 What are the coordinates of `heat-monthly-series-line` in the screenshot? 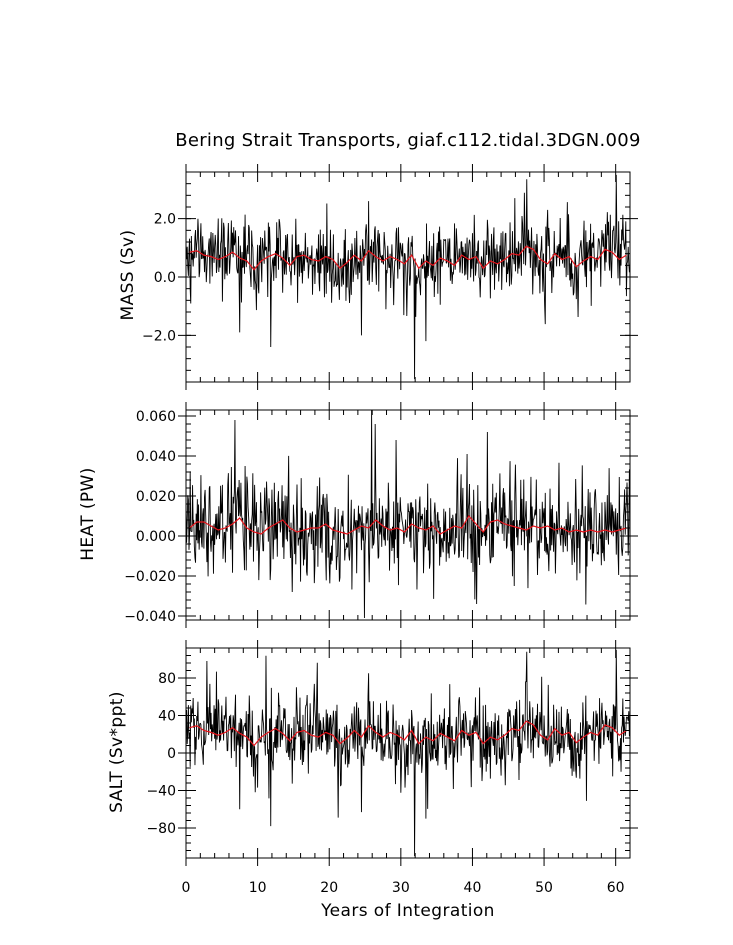 It's located at (407, 514).